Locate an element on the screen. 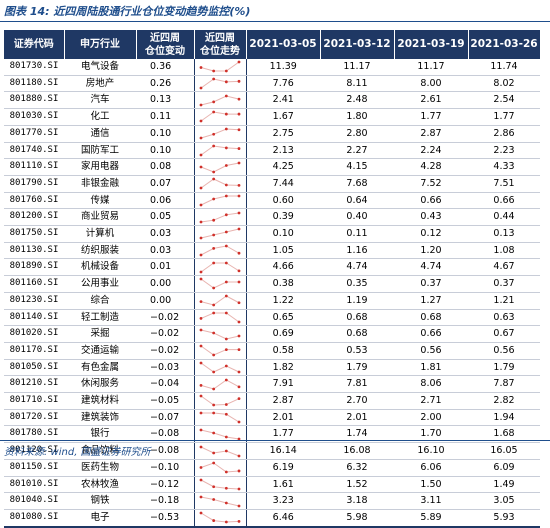 This screenshot has height=528, width=550. cell-change: −0.18 is located at coordinates (165, 501).